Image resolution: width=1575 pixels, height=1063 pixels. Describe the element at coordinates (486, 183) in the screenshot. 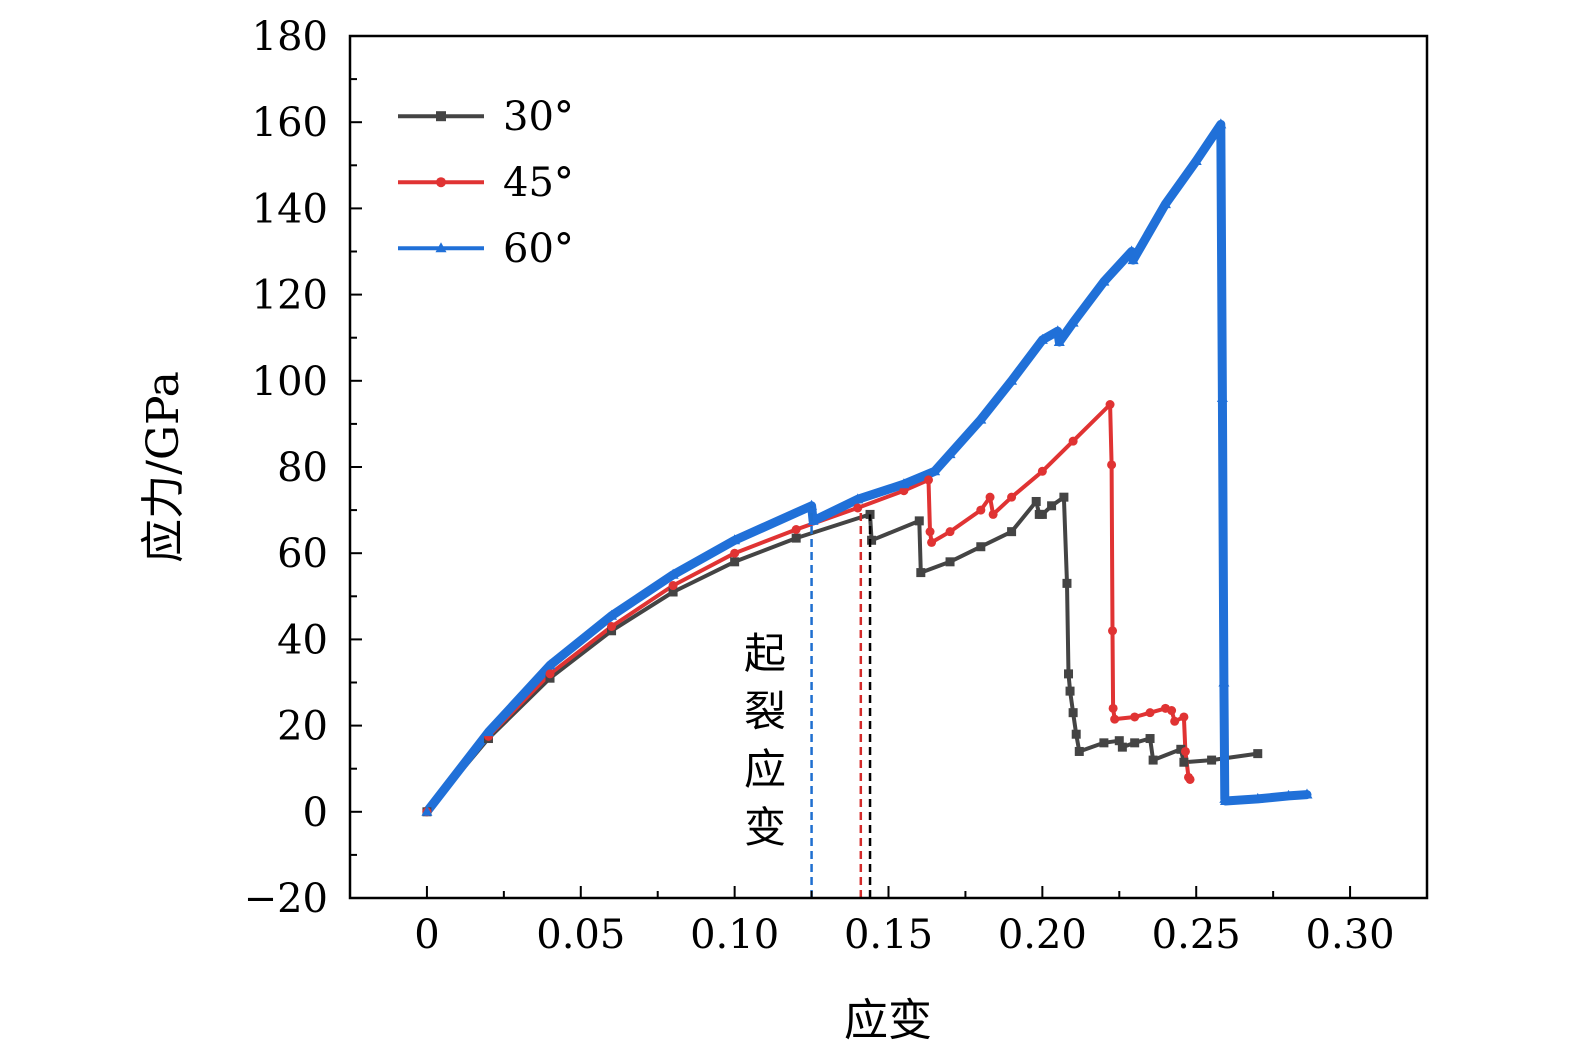

I see `legend: 30° 45° 60°` at that location.